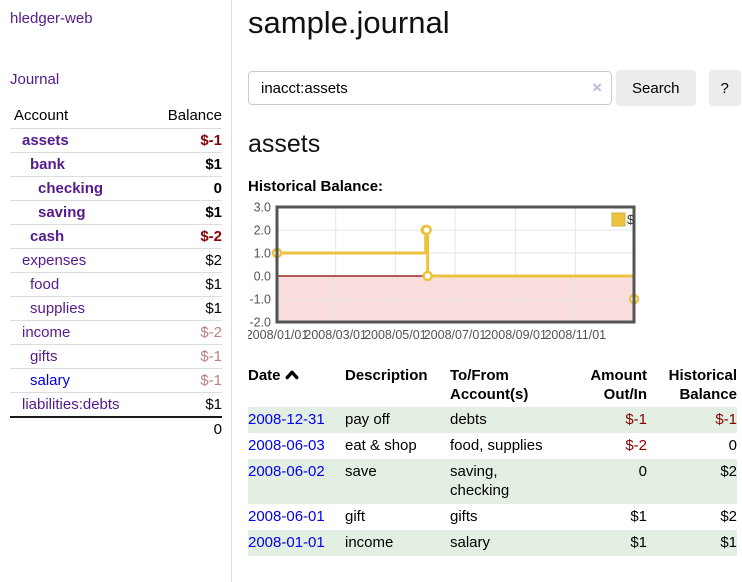 The height and width of the screenshot is (582, 742). I want to click on accounts-total-row: 0, so click(116, 428).